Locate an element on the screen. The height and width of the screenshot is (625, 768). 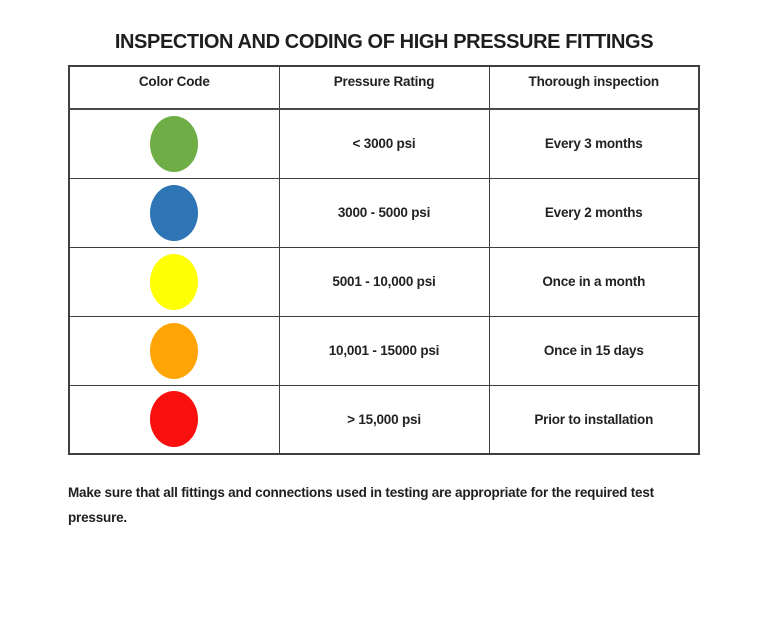
table-row: 5001 - 10,000 psi Once in a month is located at coordinates (384, 281).